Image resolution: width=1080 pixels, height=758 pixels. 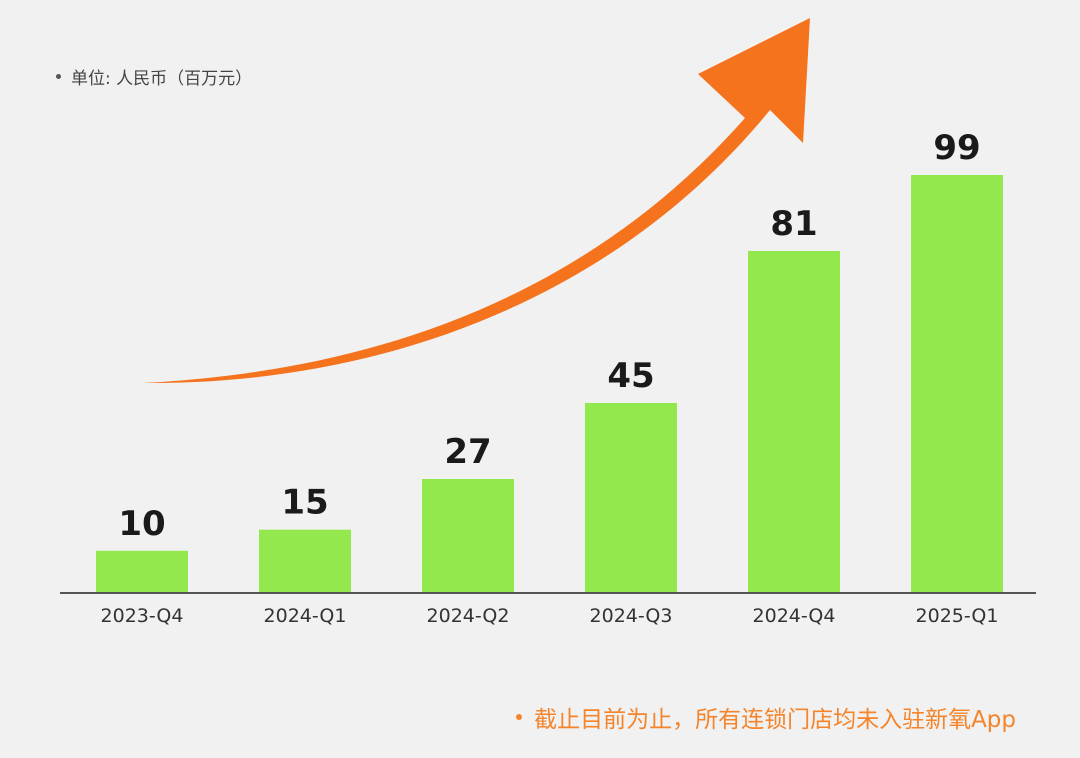 What do you see at coordinates (141, 524) in the screenshot?
I see `data-label-2023-Q4: 10` at bounding box center [141, 524].